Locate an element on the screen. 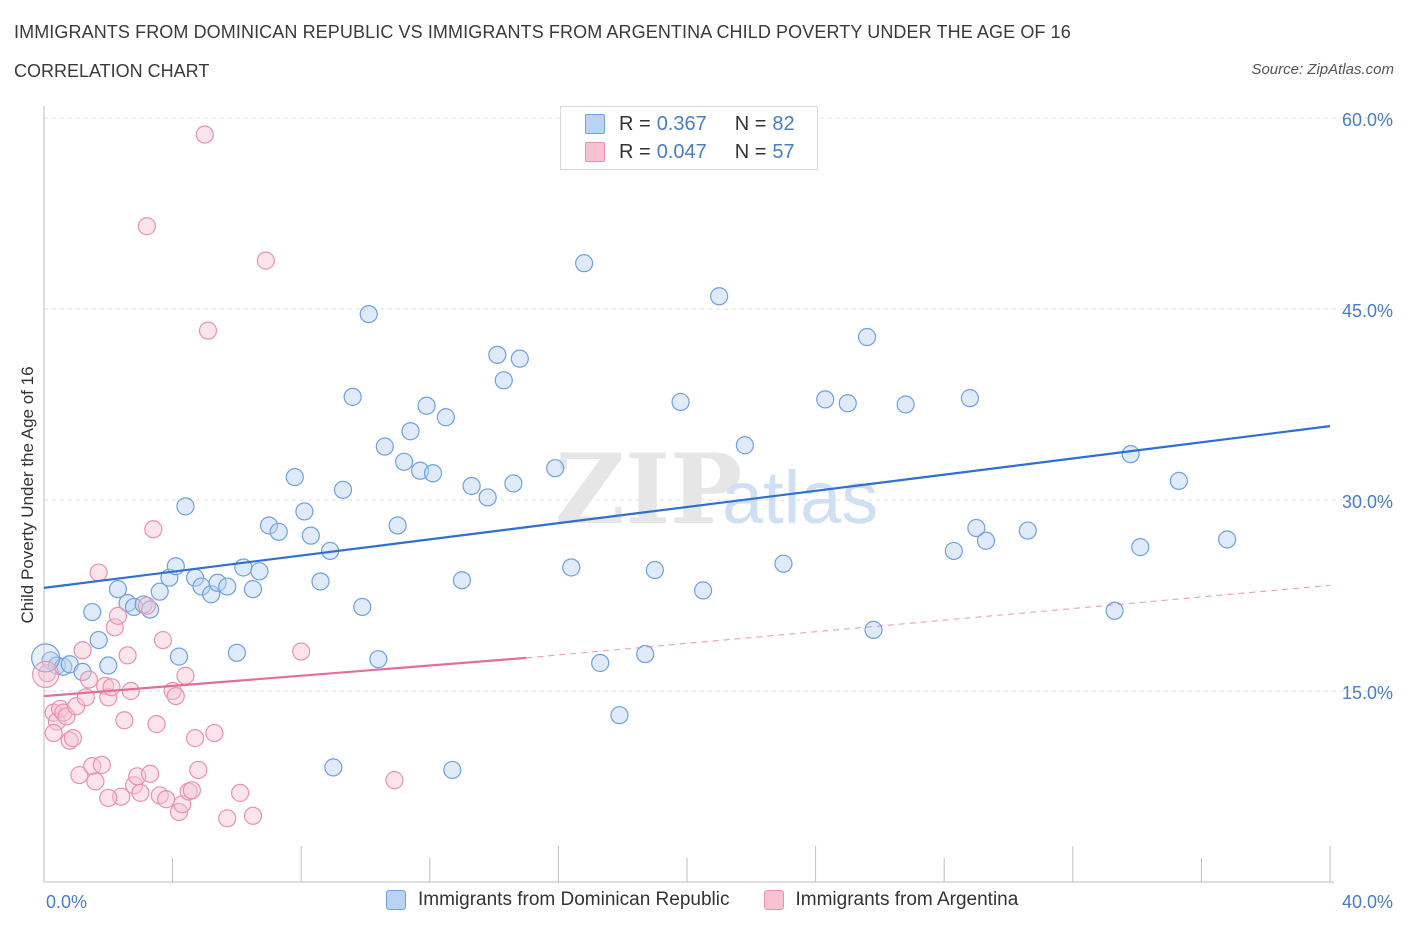  series-label-argentina: Immigrants from Argentina is located at coordinates (907, 899).